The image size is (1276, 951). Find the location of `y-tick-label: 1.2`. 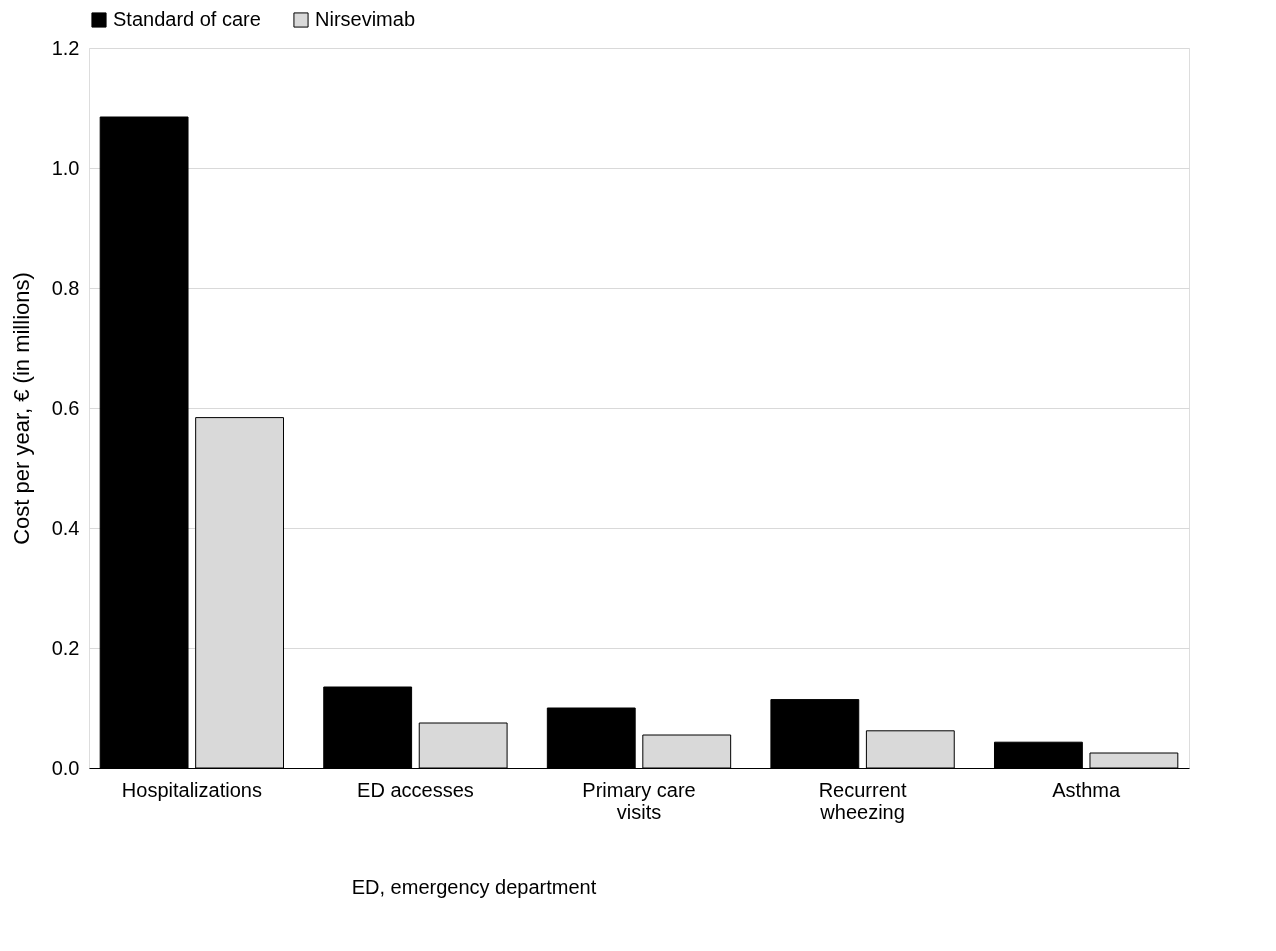

y-tick-label: 1.2 is located at coordinates (65, 47).